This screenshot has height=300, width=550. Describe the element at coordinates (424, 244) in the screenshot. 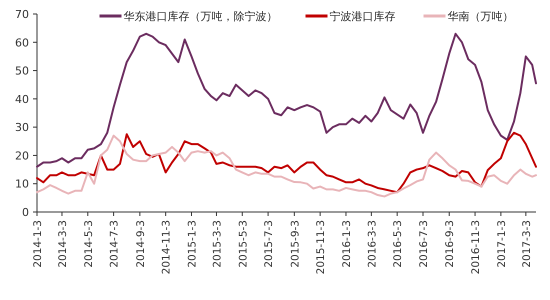

I see `x-tick-label: 2016-7-3` at that location.